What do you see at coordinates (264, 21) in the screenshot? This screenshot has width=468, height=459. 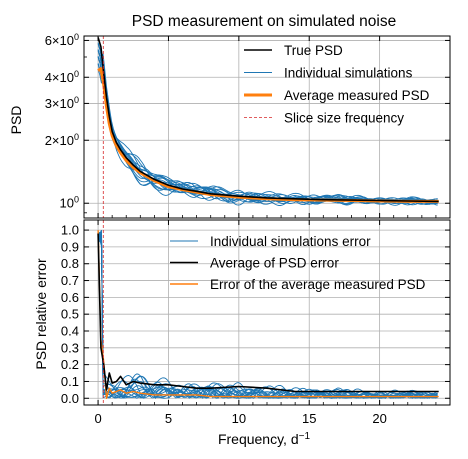 I see `chart-title: PSD measurement on simulated noise` at bounding box center [264, 21].